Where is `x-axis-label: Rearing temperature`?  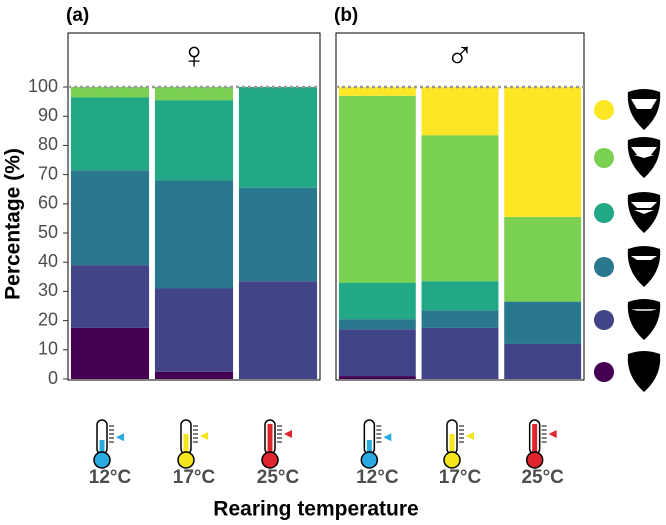
x-axis-label: Rearing temperature is located at coordinates (315, 509).